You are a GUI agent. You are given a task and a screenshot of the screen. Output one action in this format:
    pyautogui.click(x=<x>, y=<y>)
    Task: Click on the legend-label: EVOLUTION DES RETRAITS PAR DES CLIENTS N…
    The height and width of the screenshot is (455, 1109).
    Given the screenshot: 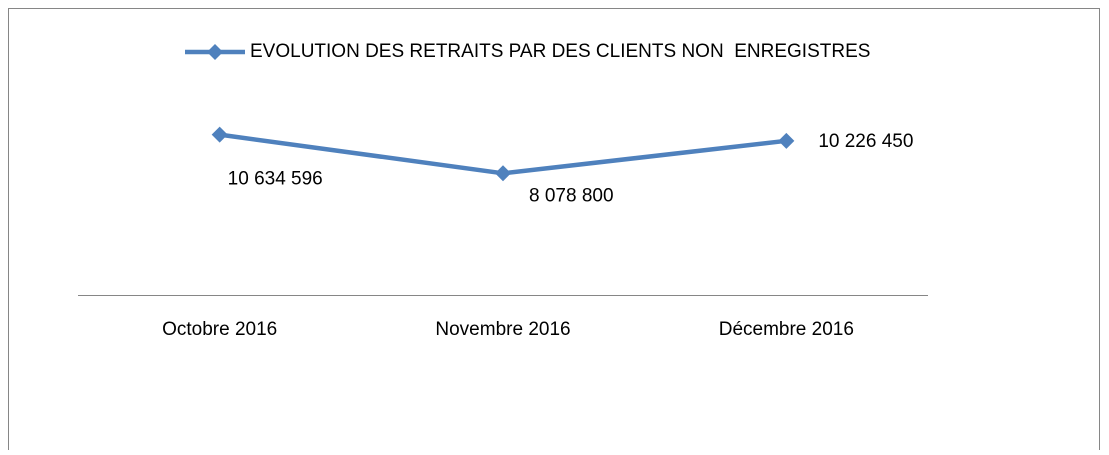 What is the action you would take?
    pyautogui.click(x=560, y=51)
    